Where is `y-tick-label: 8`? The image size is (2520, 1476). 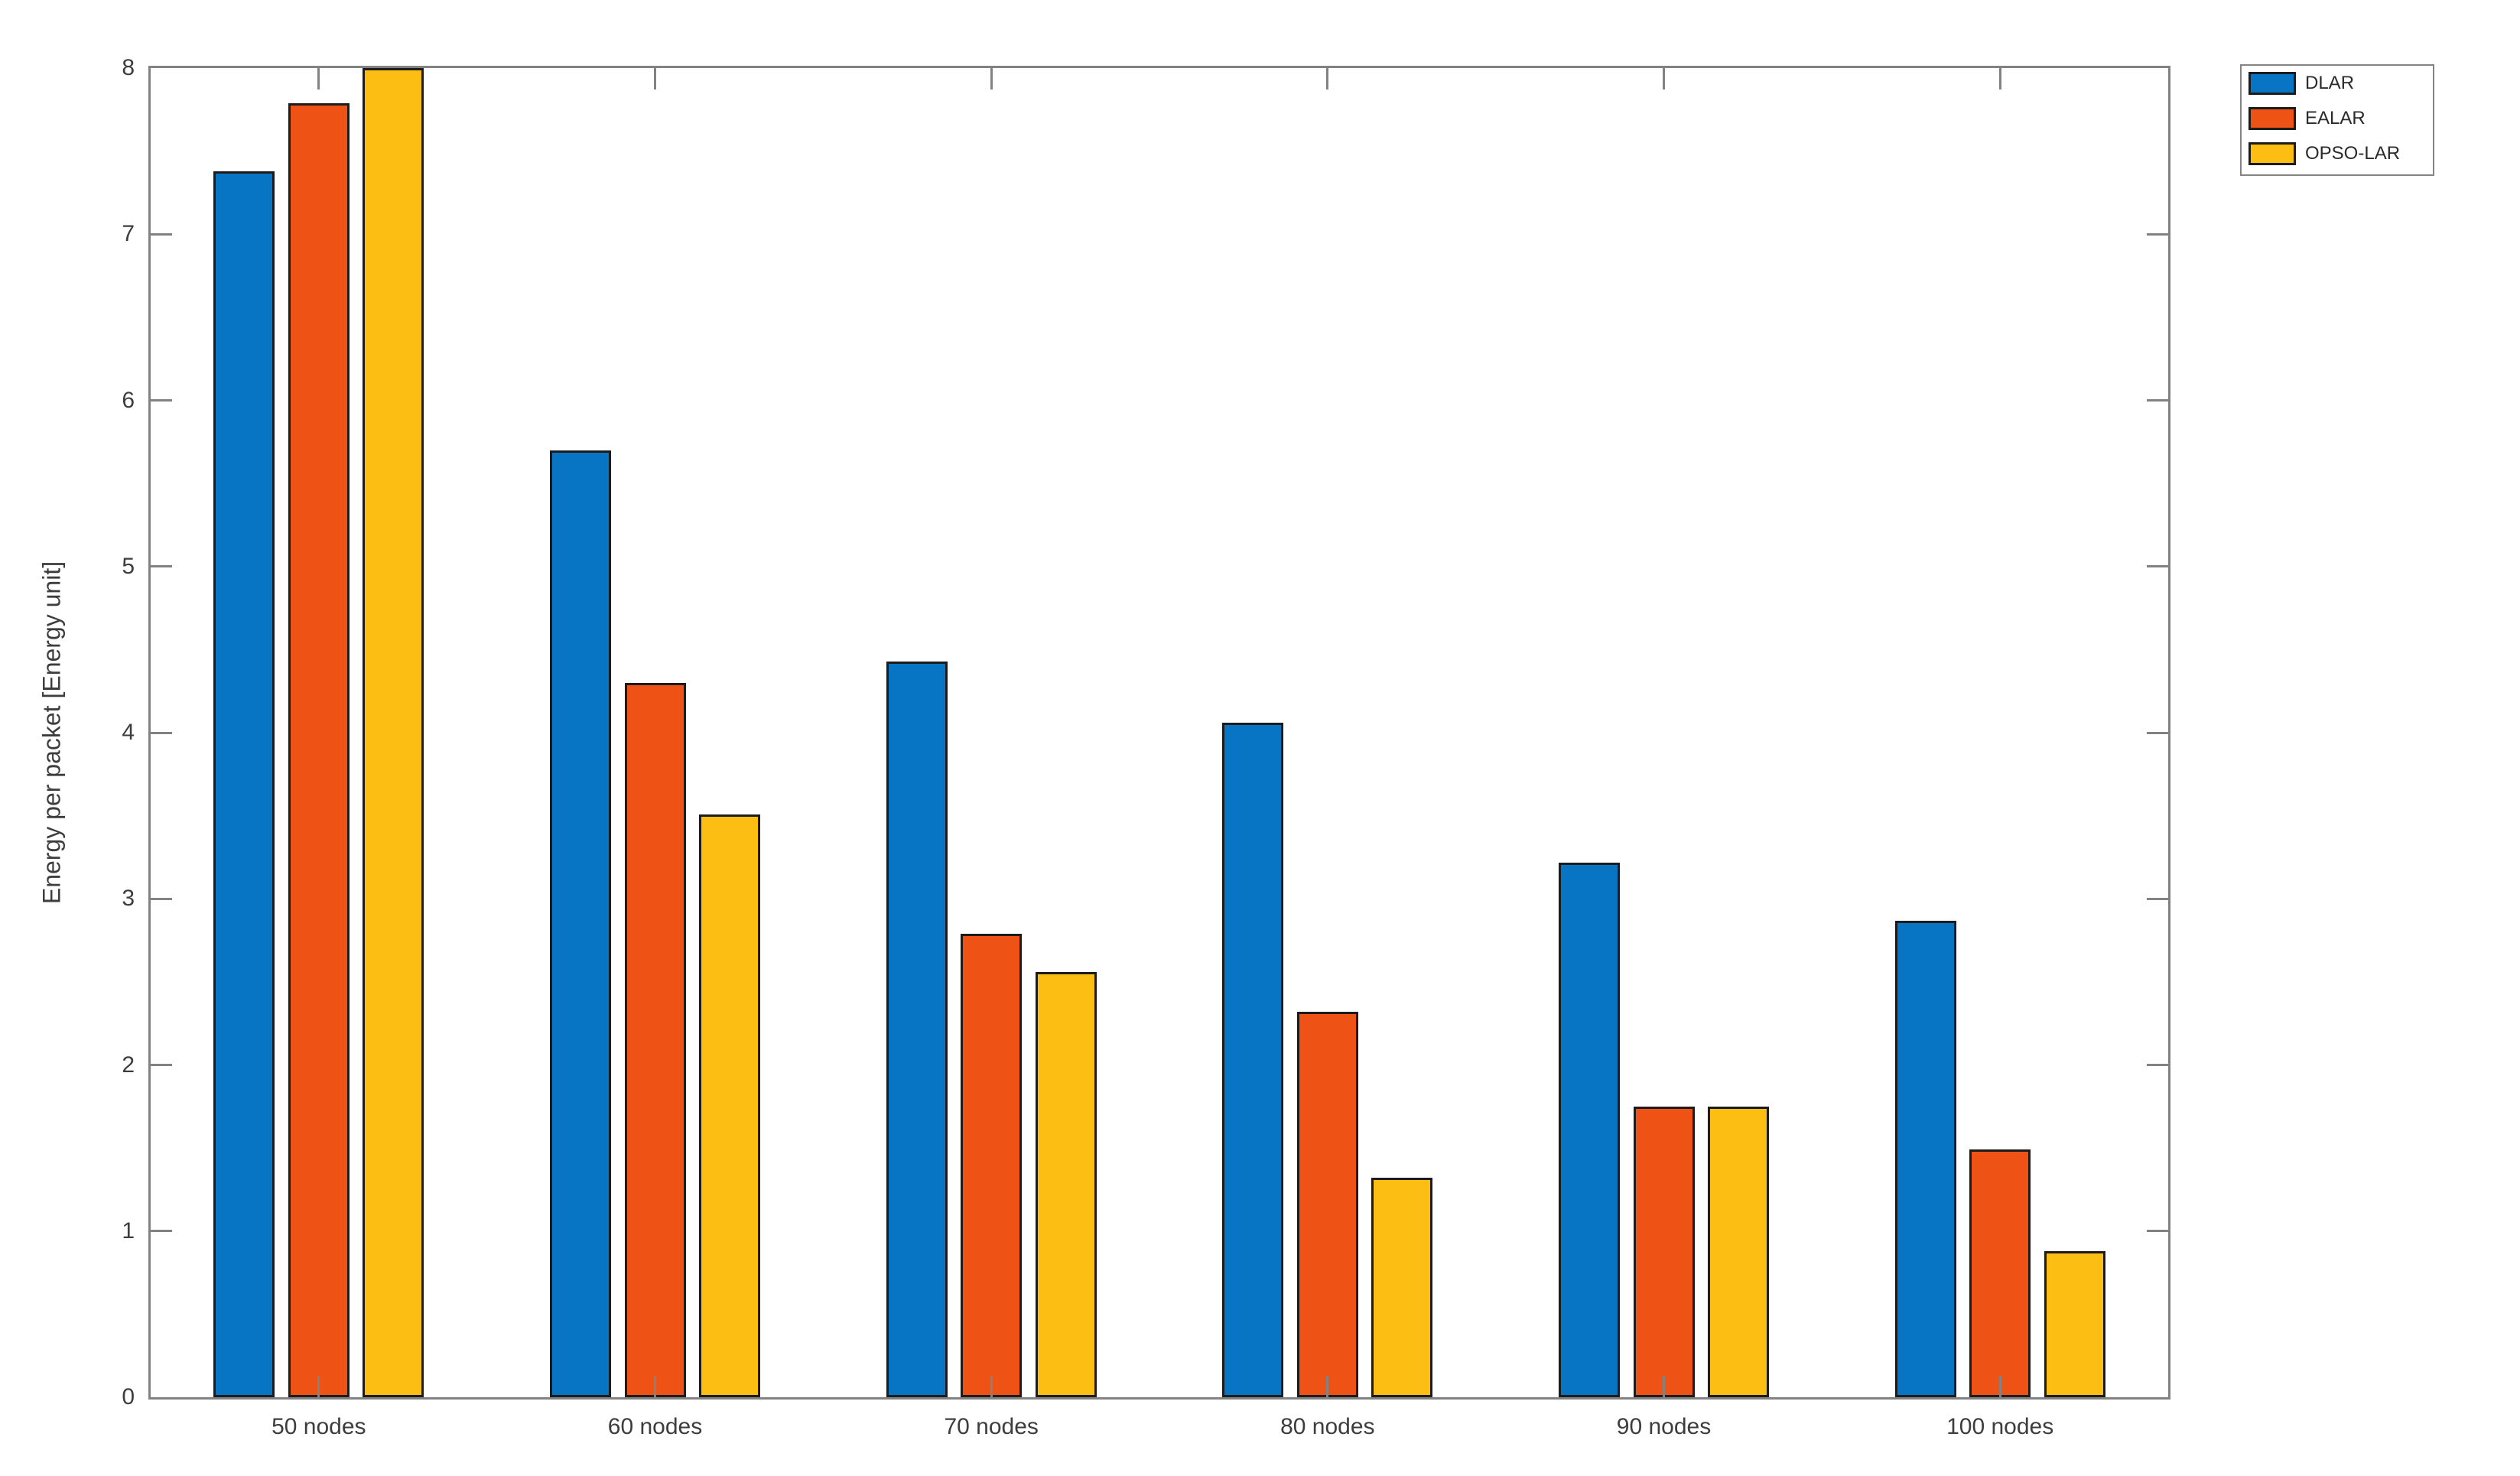 y-tick-label: 8 is located at coordinates (128, 67).